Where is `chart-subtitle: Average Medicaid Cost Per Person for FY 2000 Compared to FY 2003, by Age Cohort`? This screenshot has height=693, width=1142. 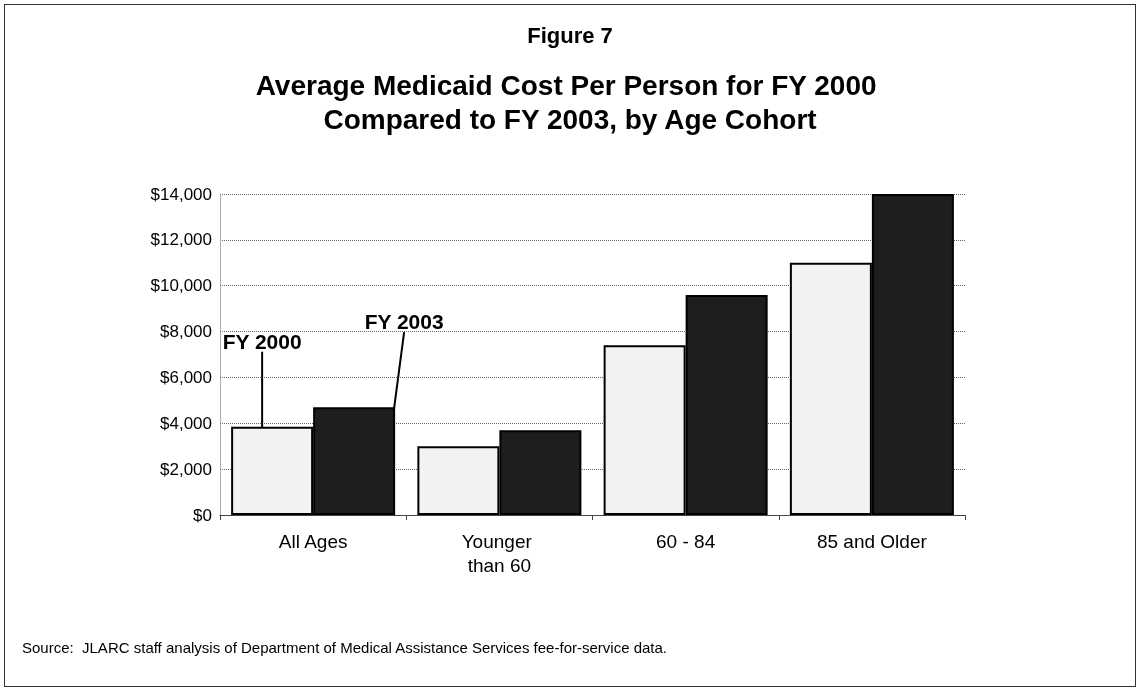
chart-subtitle: Average Medicaid Cost Per Person for FY 2000 Compared to FY 2003, by Age Cohort is located at coordinates (570, 102).